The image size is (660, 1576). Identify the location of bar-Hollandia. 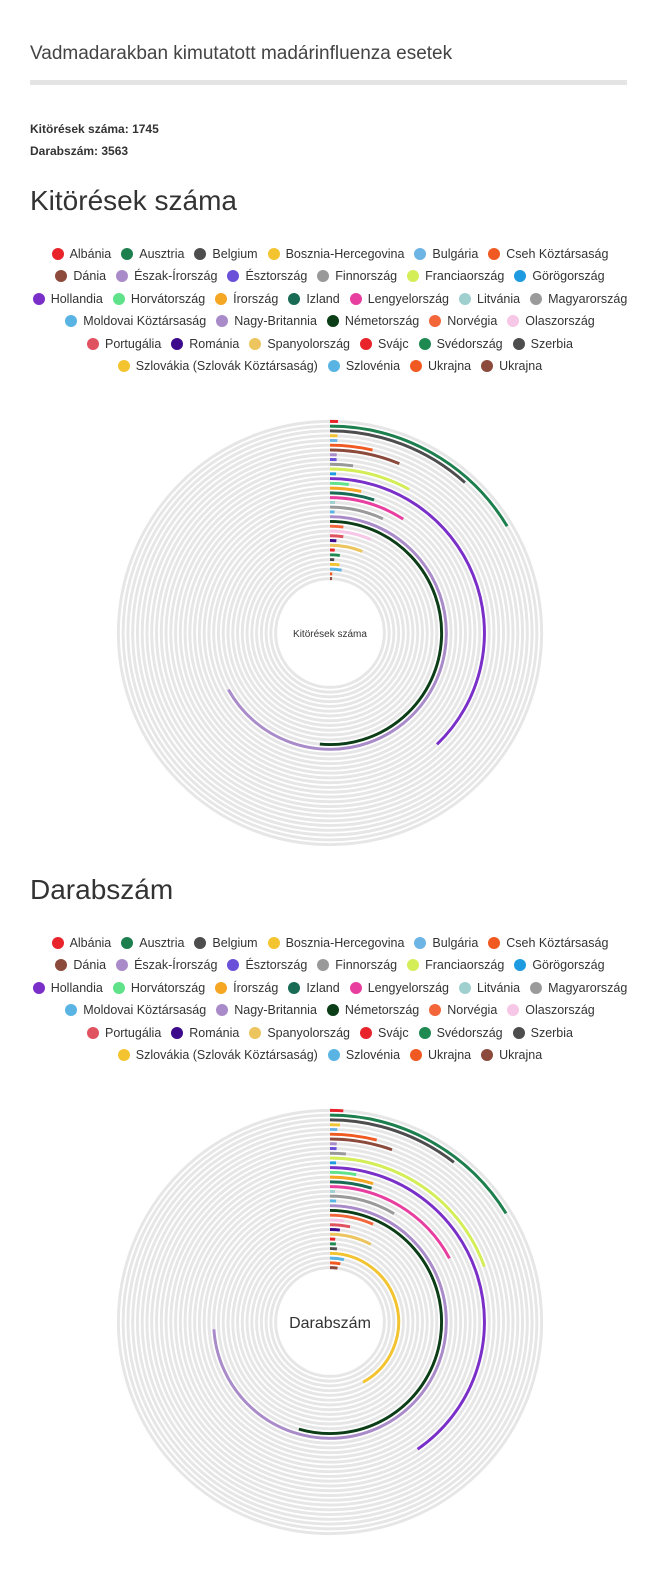
(407, 611).